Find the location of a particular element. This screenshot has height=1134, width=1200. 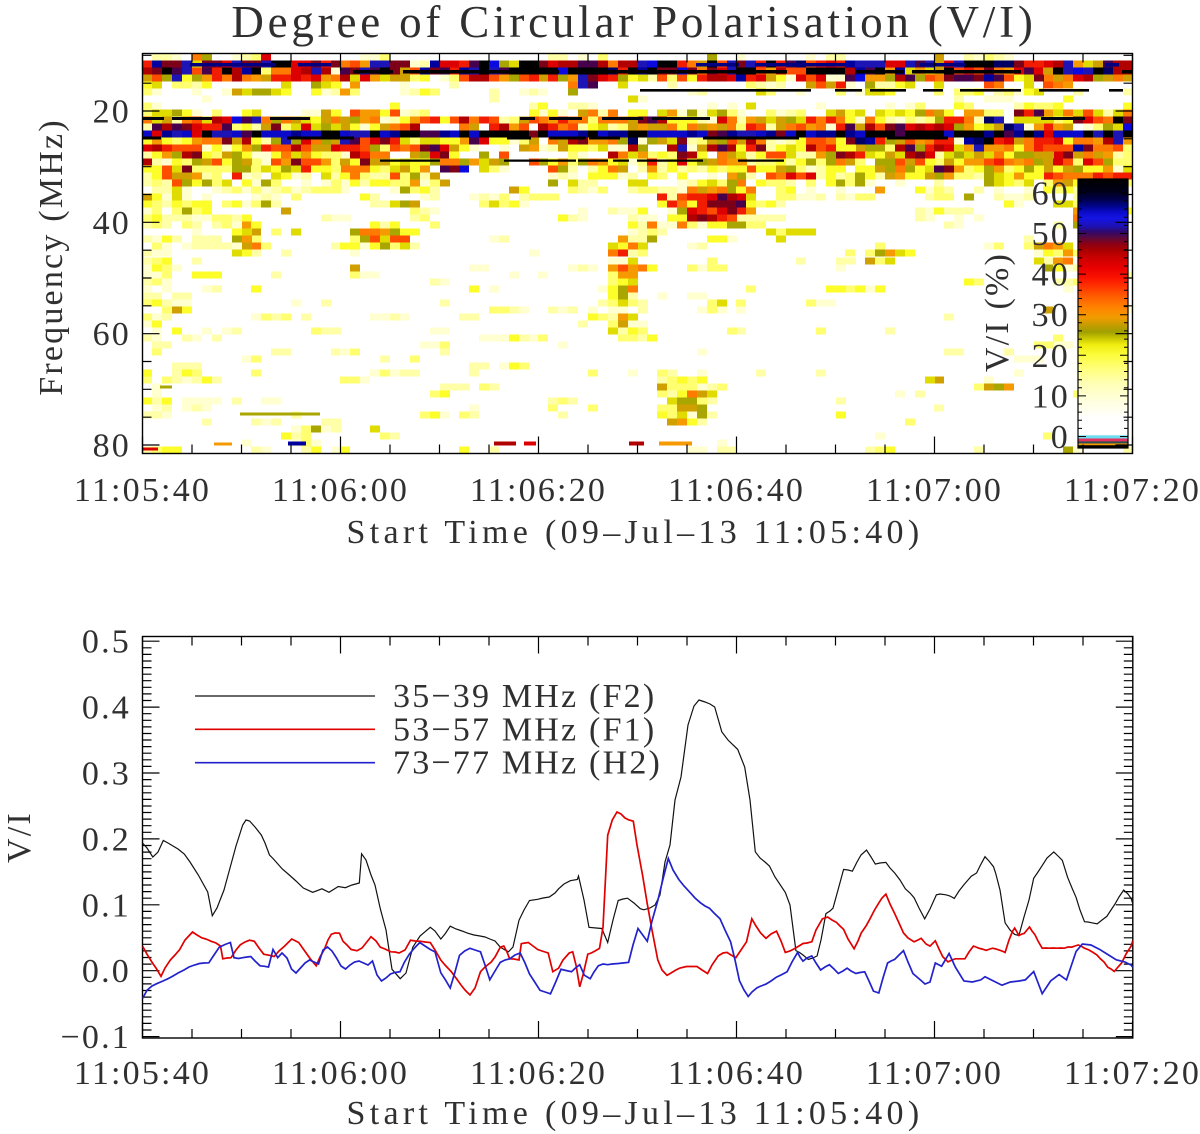

svg-text: 50 is located at coordinates (1051, 234).